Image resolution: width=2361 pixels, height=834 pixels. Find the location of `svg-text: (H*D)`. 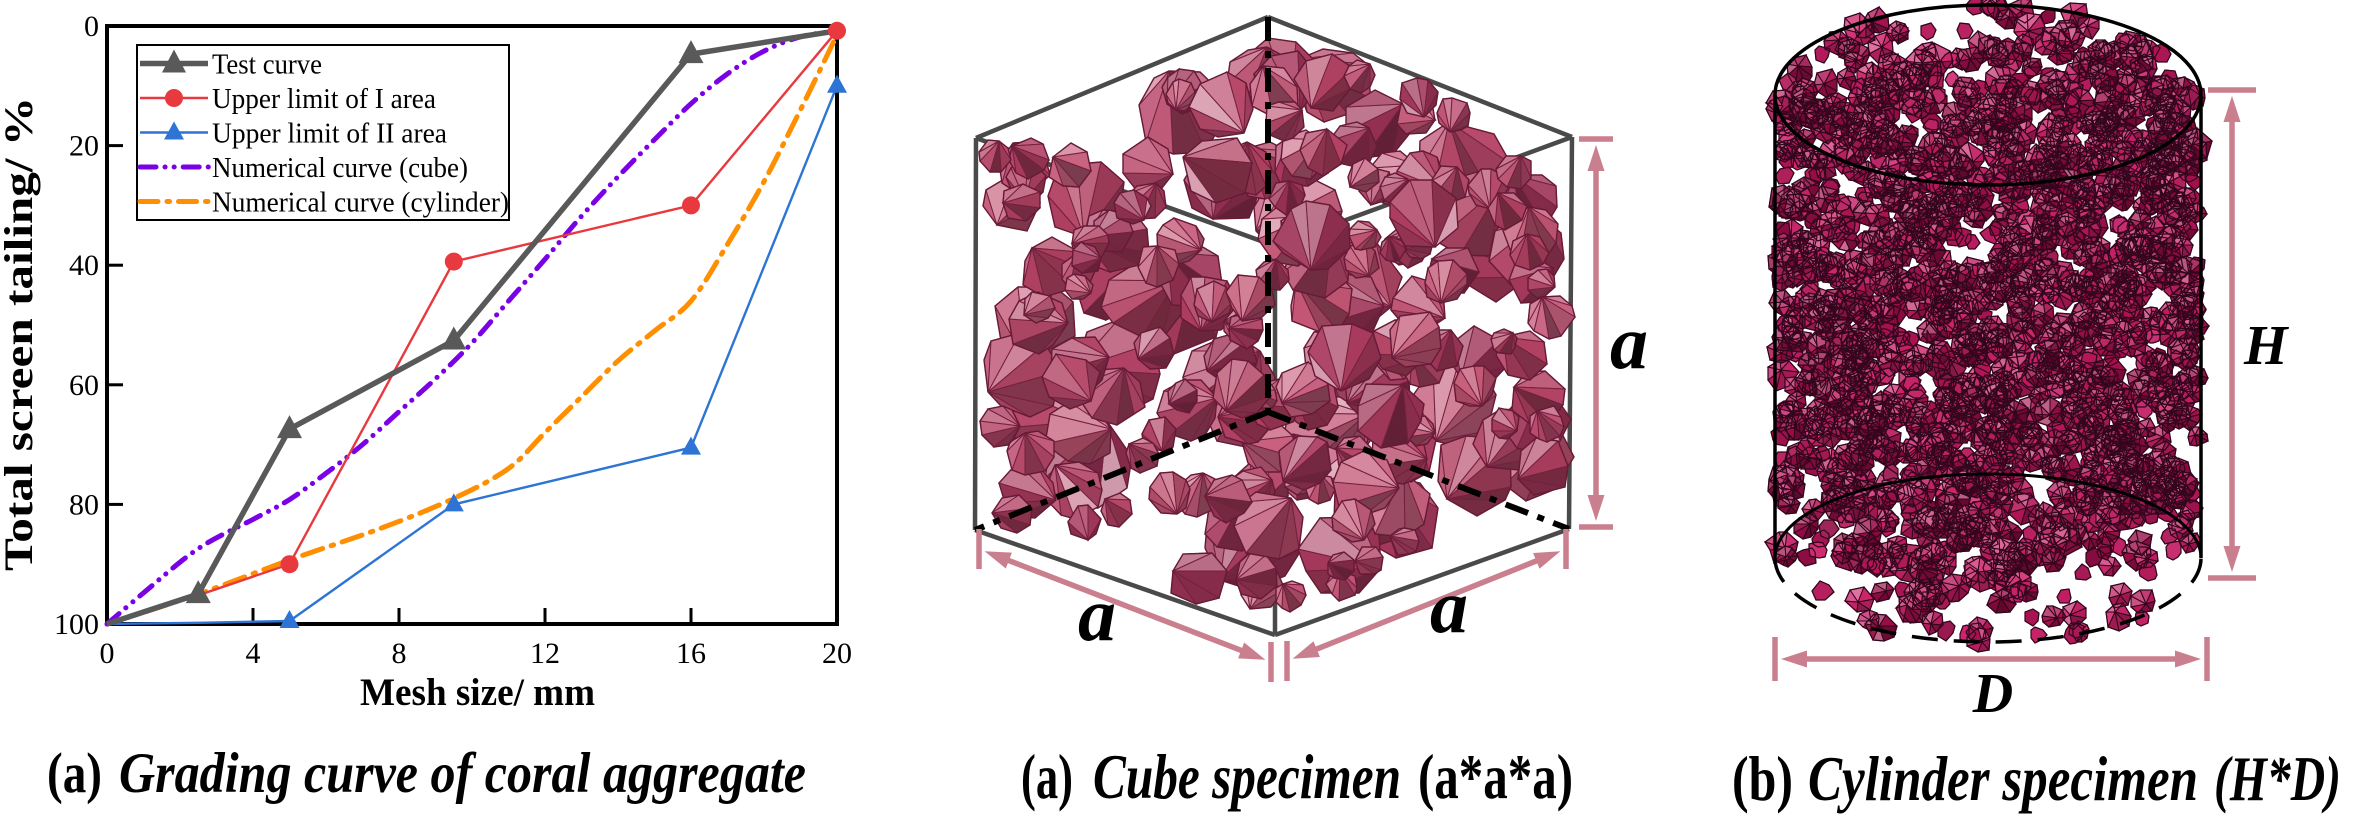

svg-text: (H*D) is located at coordinates (2277, 778).